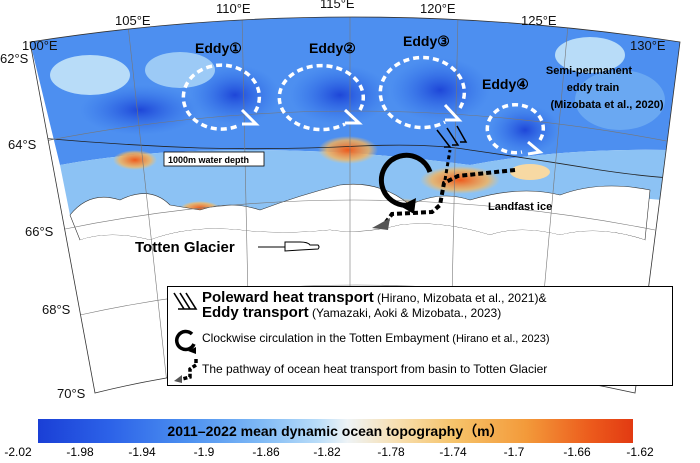  I want to click on colorbar-tick: -1.94, so click(142, 452).